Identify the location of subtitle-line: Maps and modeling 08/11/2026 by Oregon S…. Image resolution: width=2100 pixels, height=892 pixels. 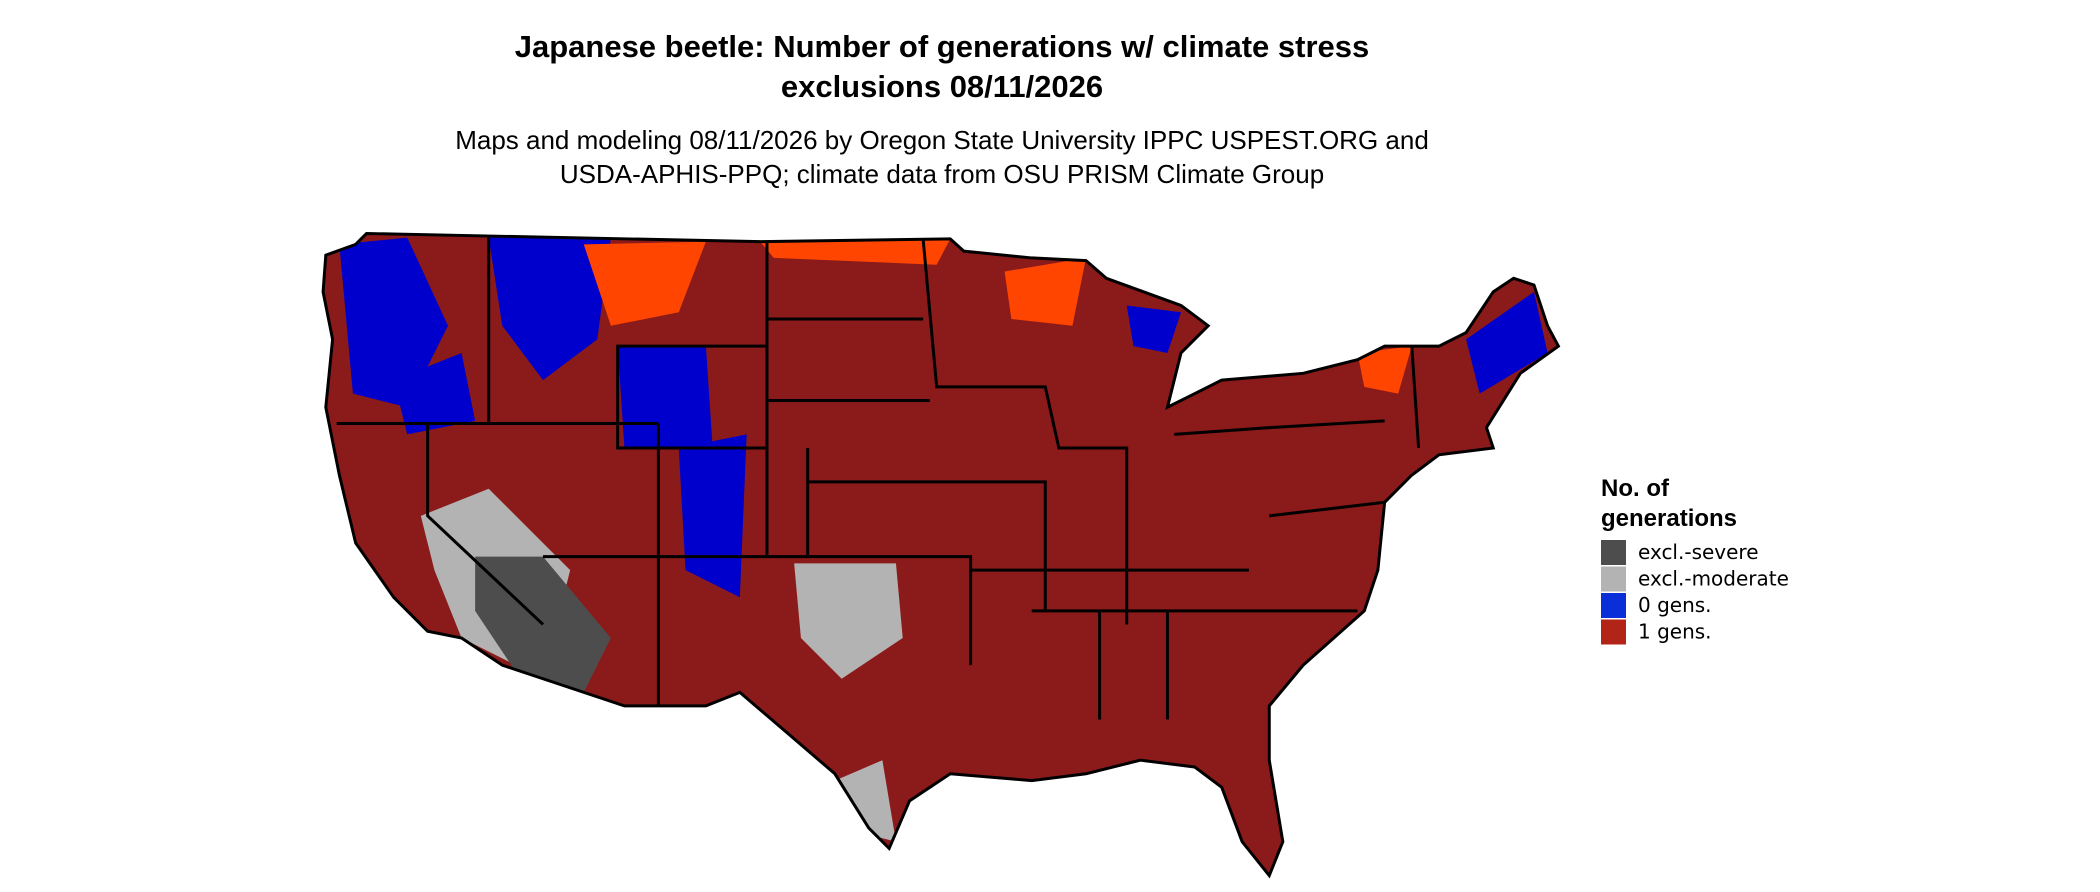
(942, 140).